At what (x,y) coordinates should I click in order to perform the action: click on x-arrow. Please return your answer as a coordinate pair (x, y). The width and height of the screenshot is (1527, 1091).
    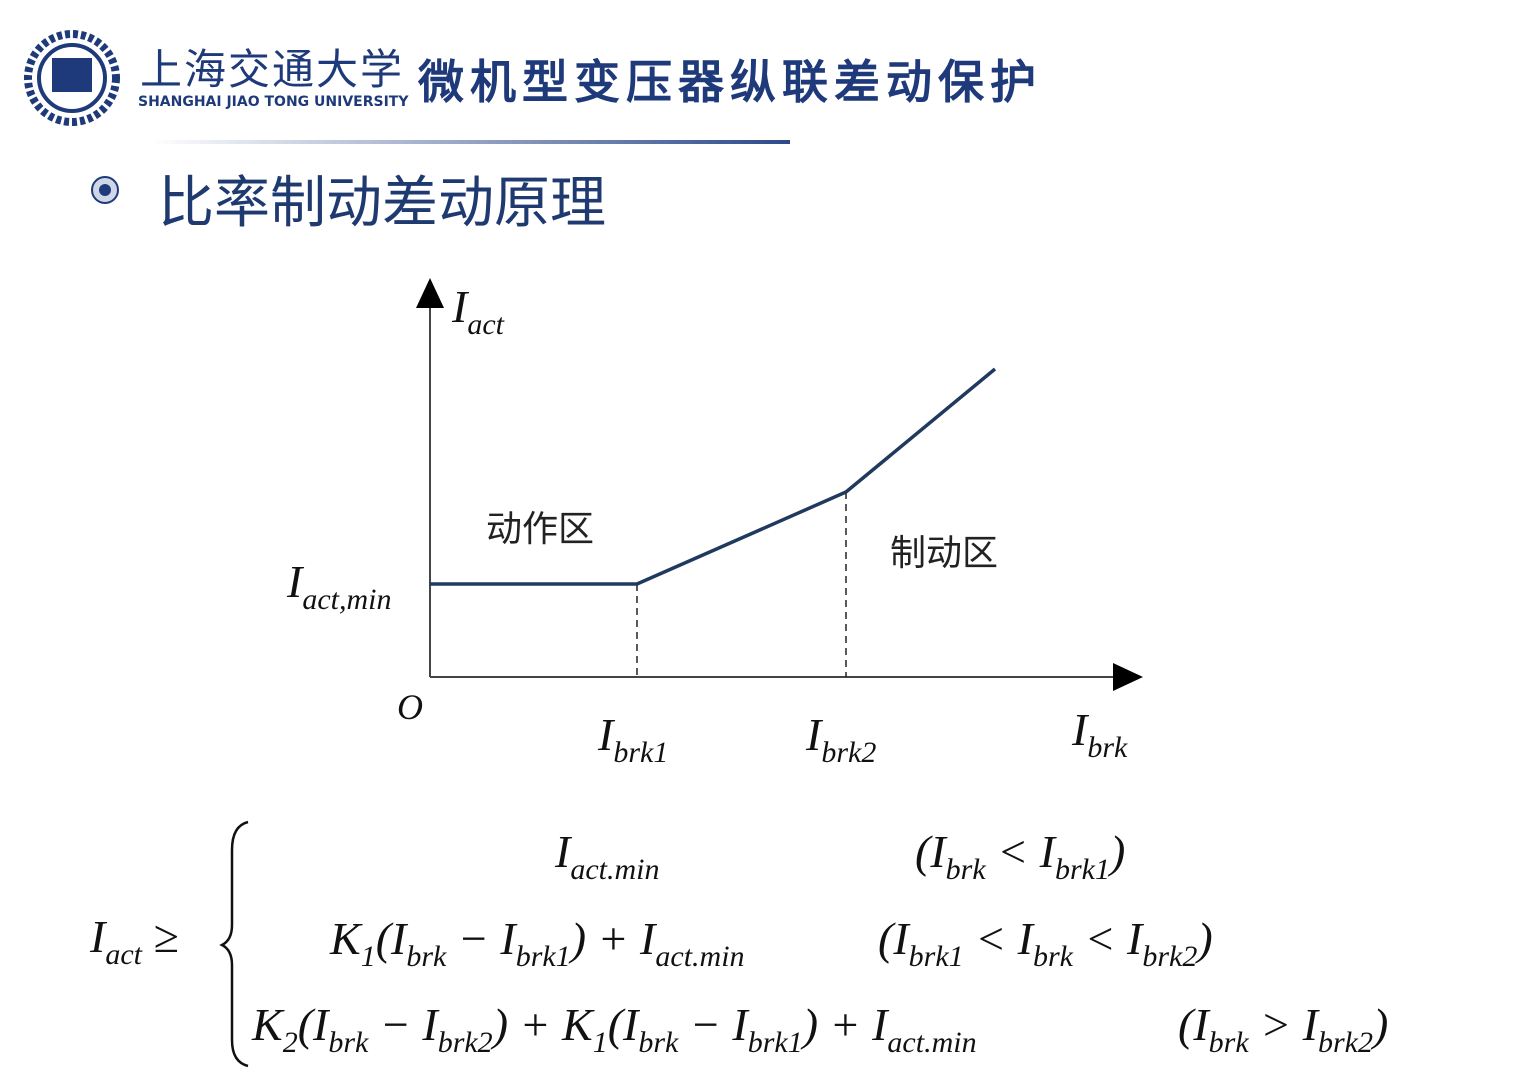
    Looking at the image, I should click on (1128, 677).